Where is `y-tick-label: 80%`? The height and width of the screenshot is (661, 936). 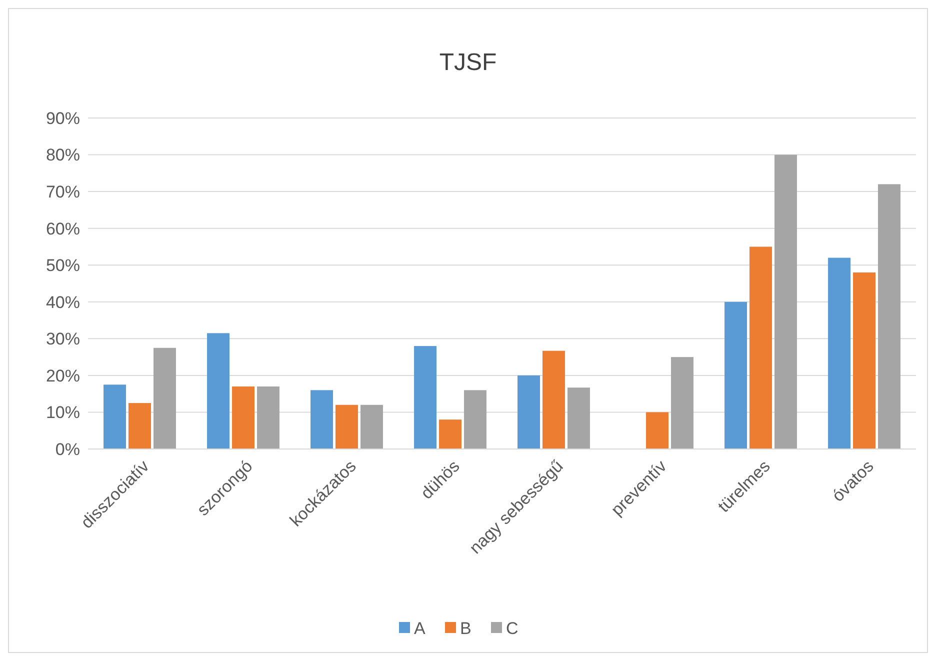
y-tick-label: 80% is located at coordinates (63, 155).